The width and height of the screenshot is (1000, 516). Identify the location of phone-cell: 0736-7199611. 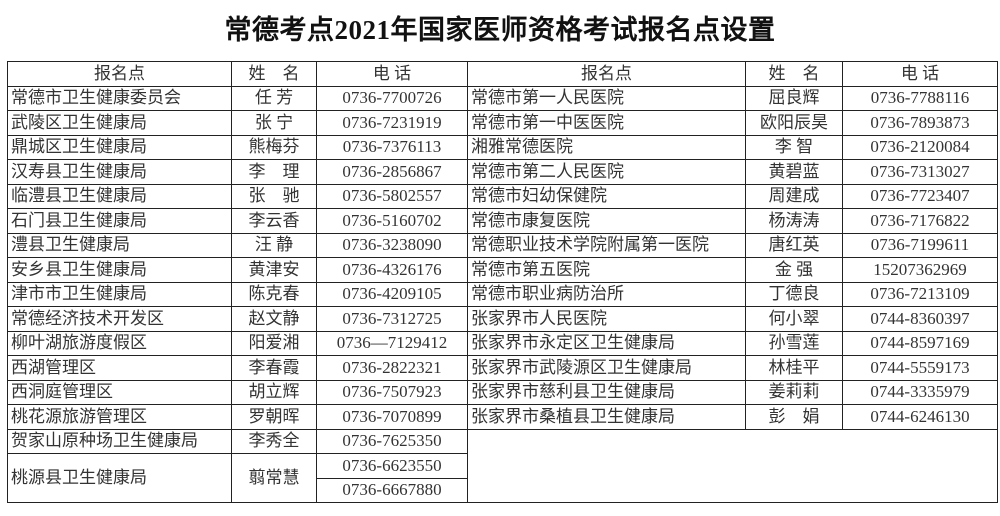
(920, 245).